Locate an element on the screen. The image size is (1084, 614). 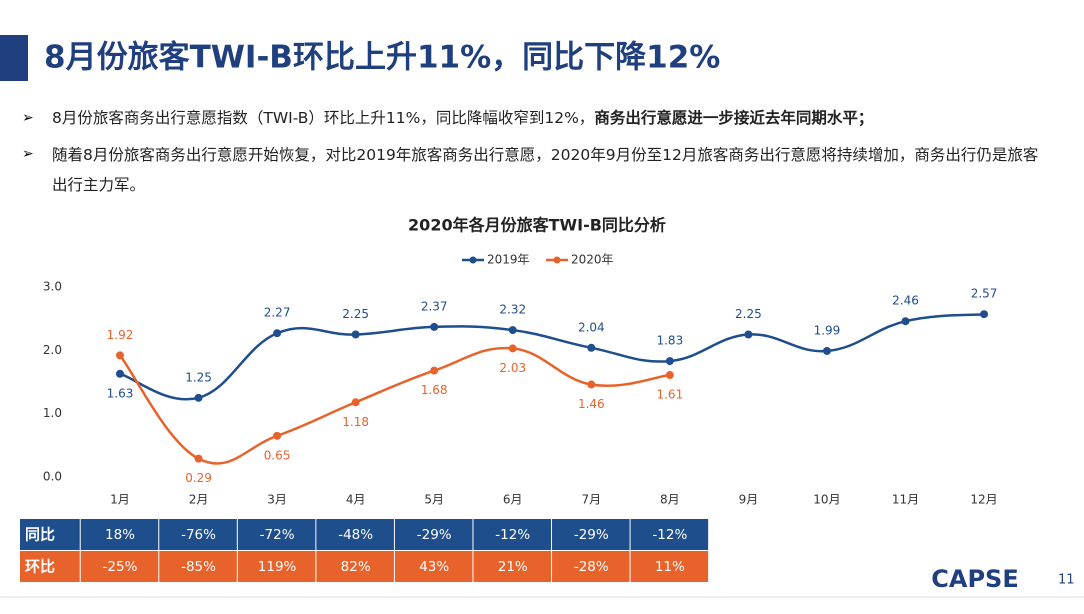
x-tick-label: 6月 is located at coordinates (513, 500).